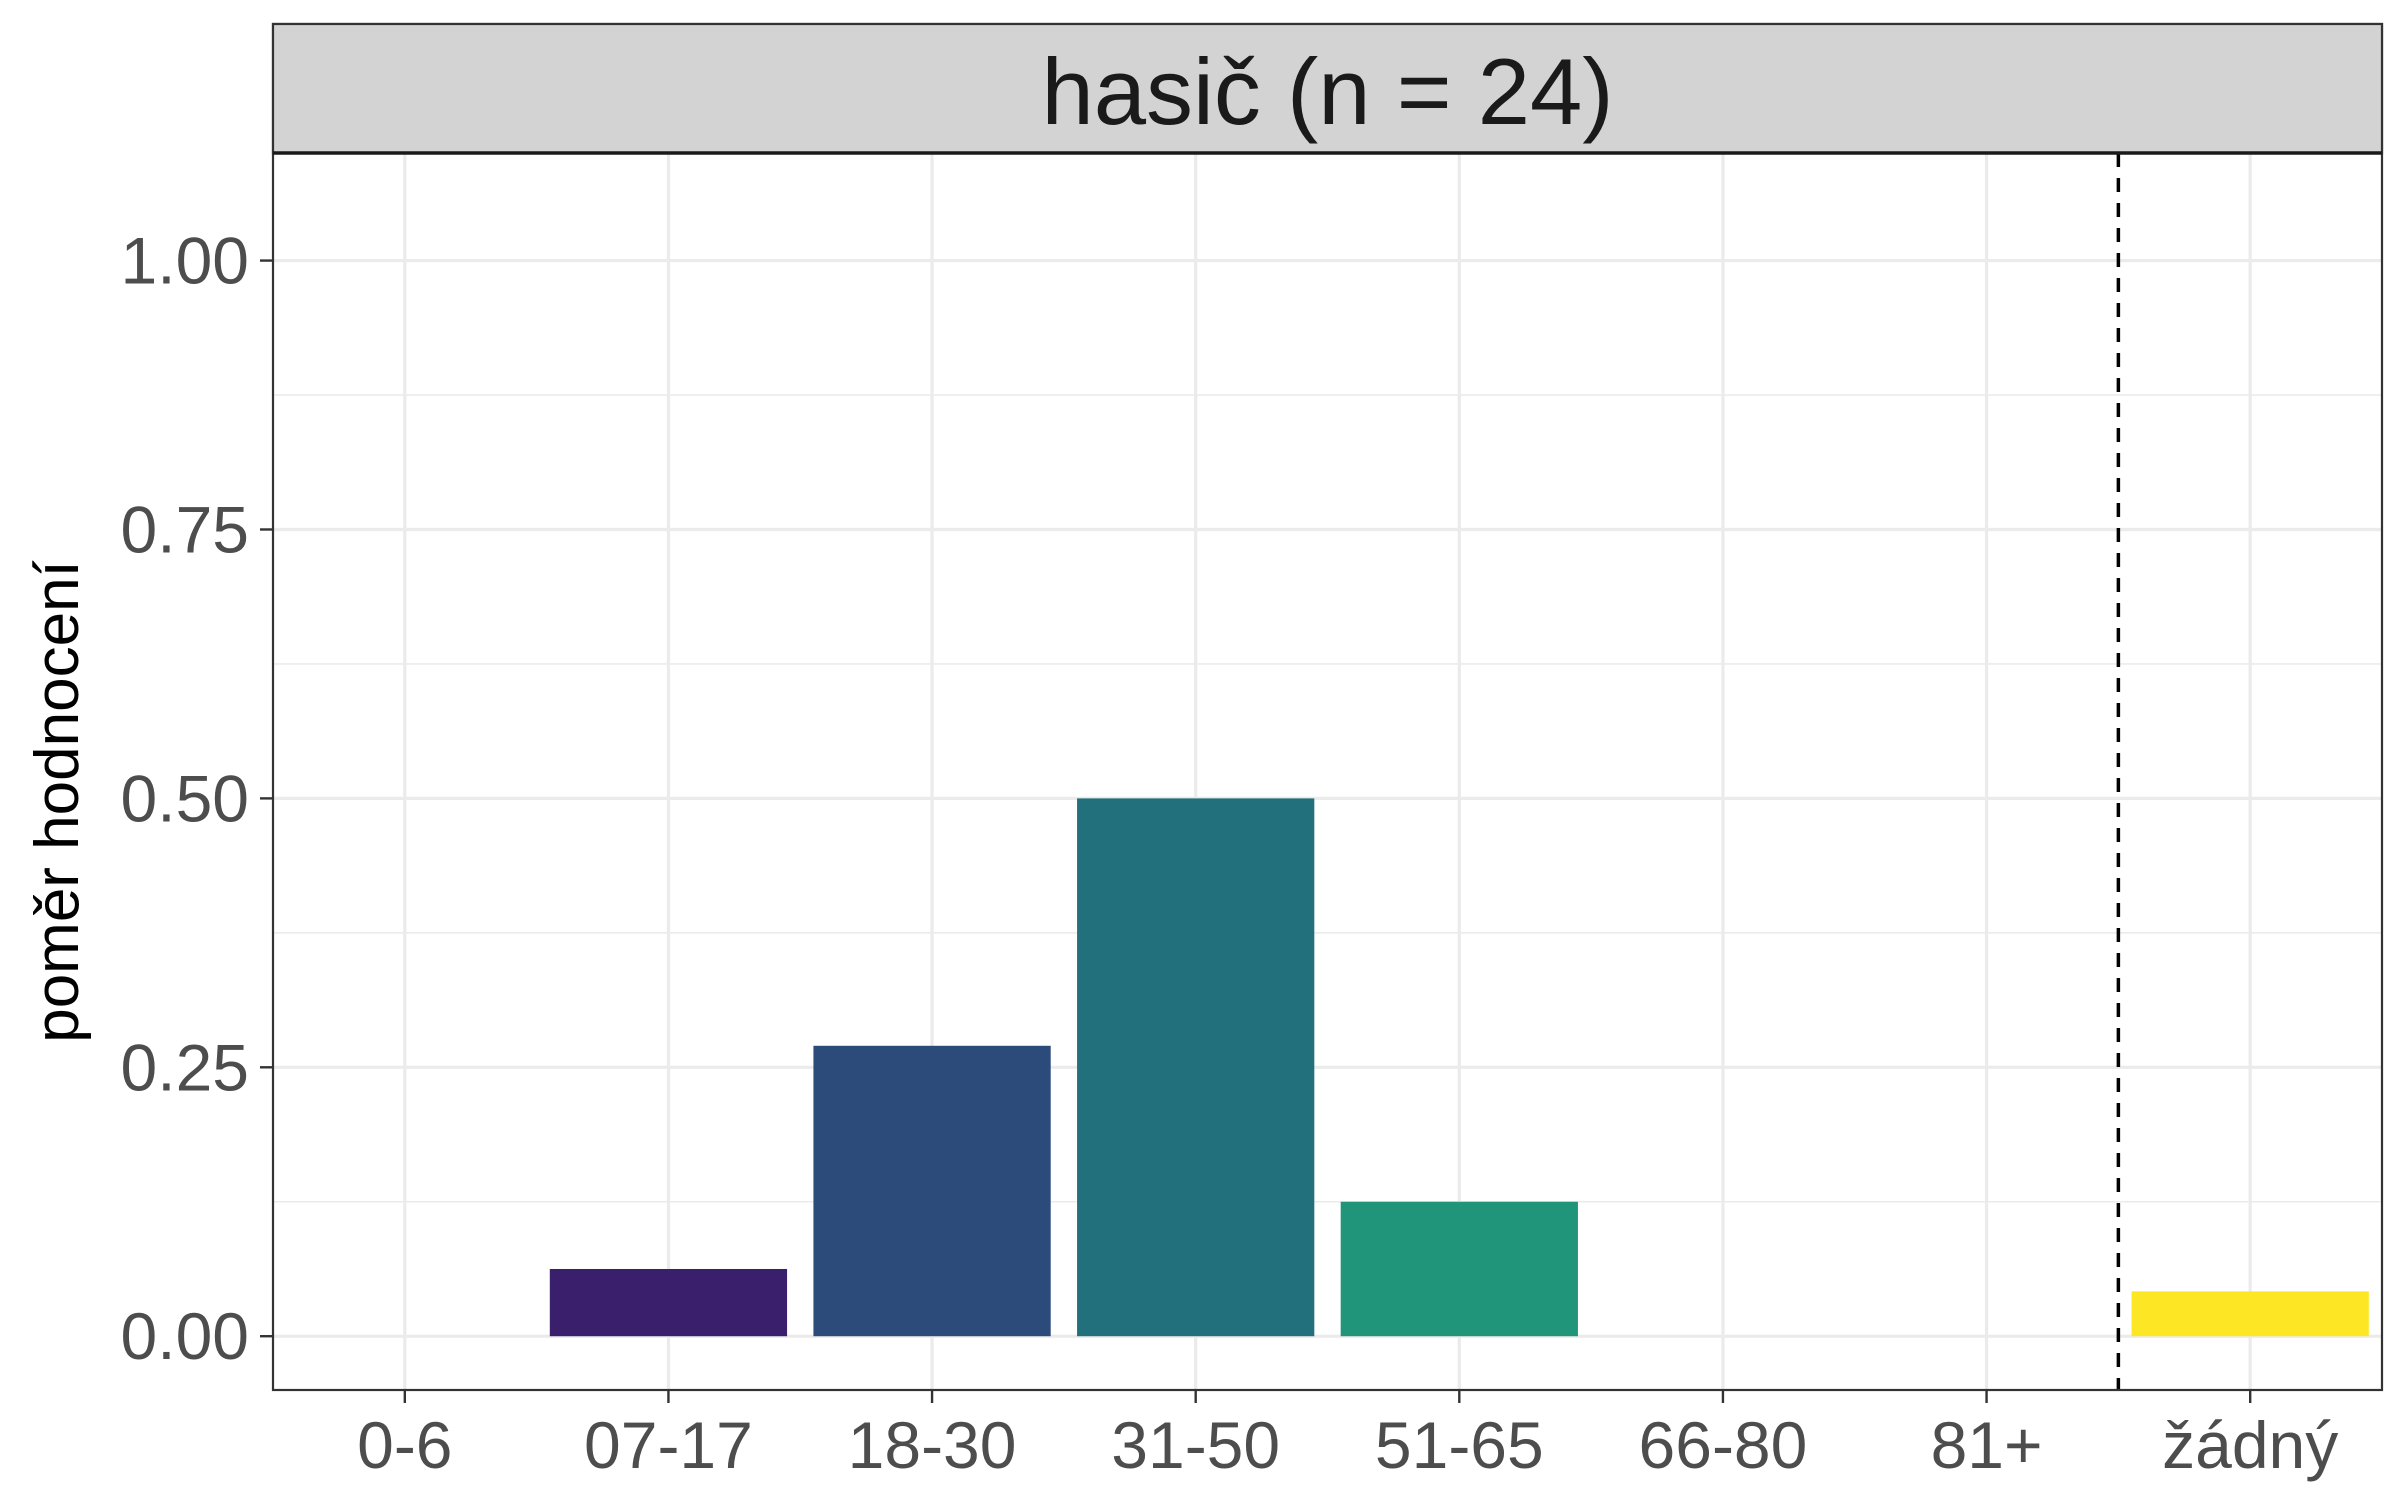  What do you see at coordinates (185, 798) in the screenshot?
I see `y-tick-label: 0.50` at bounding box center [185, 798].